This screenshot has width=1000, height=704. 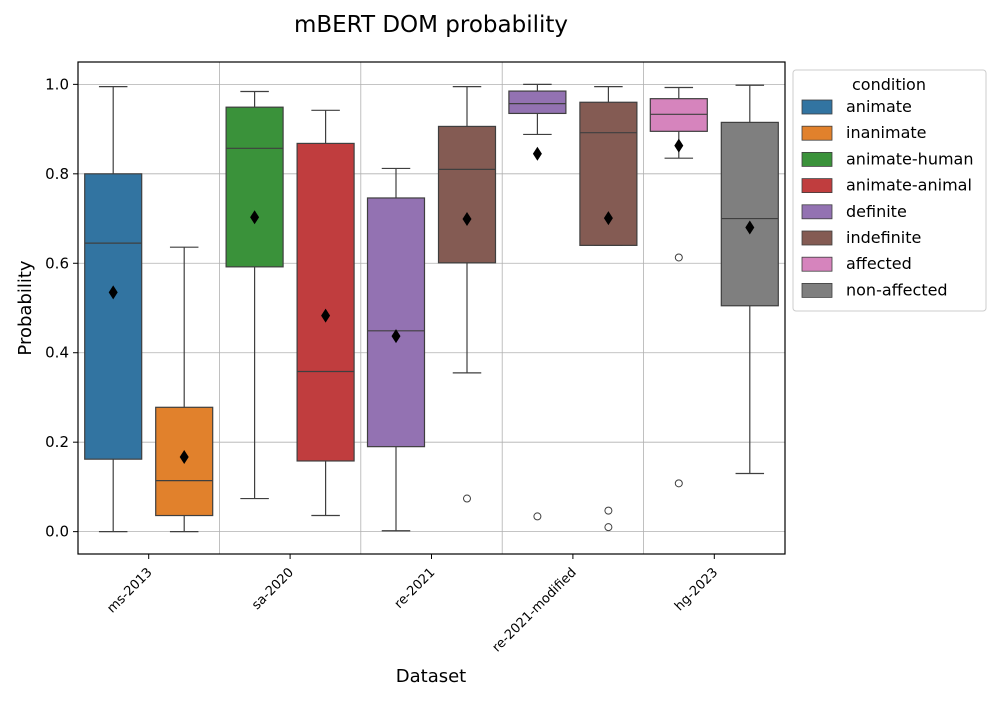 I want to click on box-re-2021-modified-indefinite, so click(x=608, y=308).